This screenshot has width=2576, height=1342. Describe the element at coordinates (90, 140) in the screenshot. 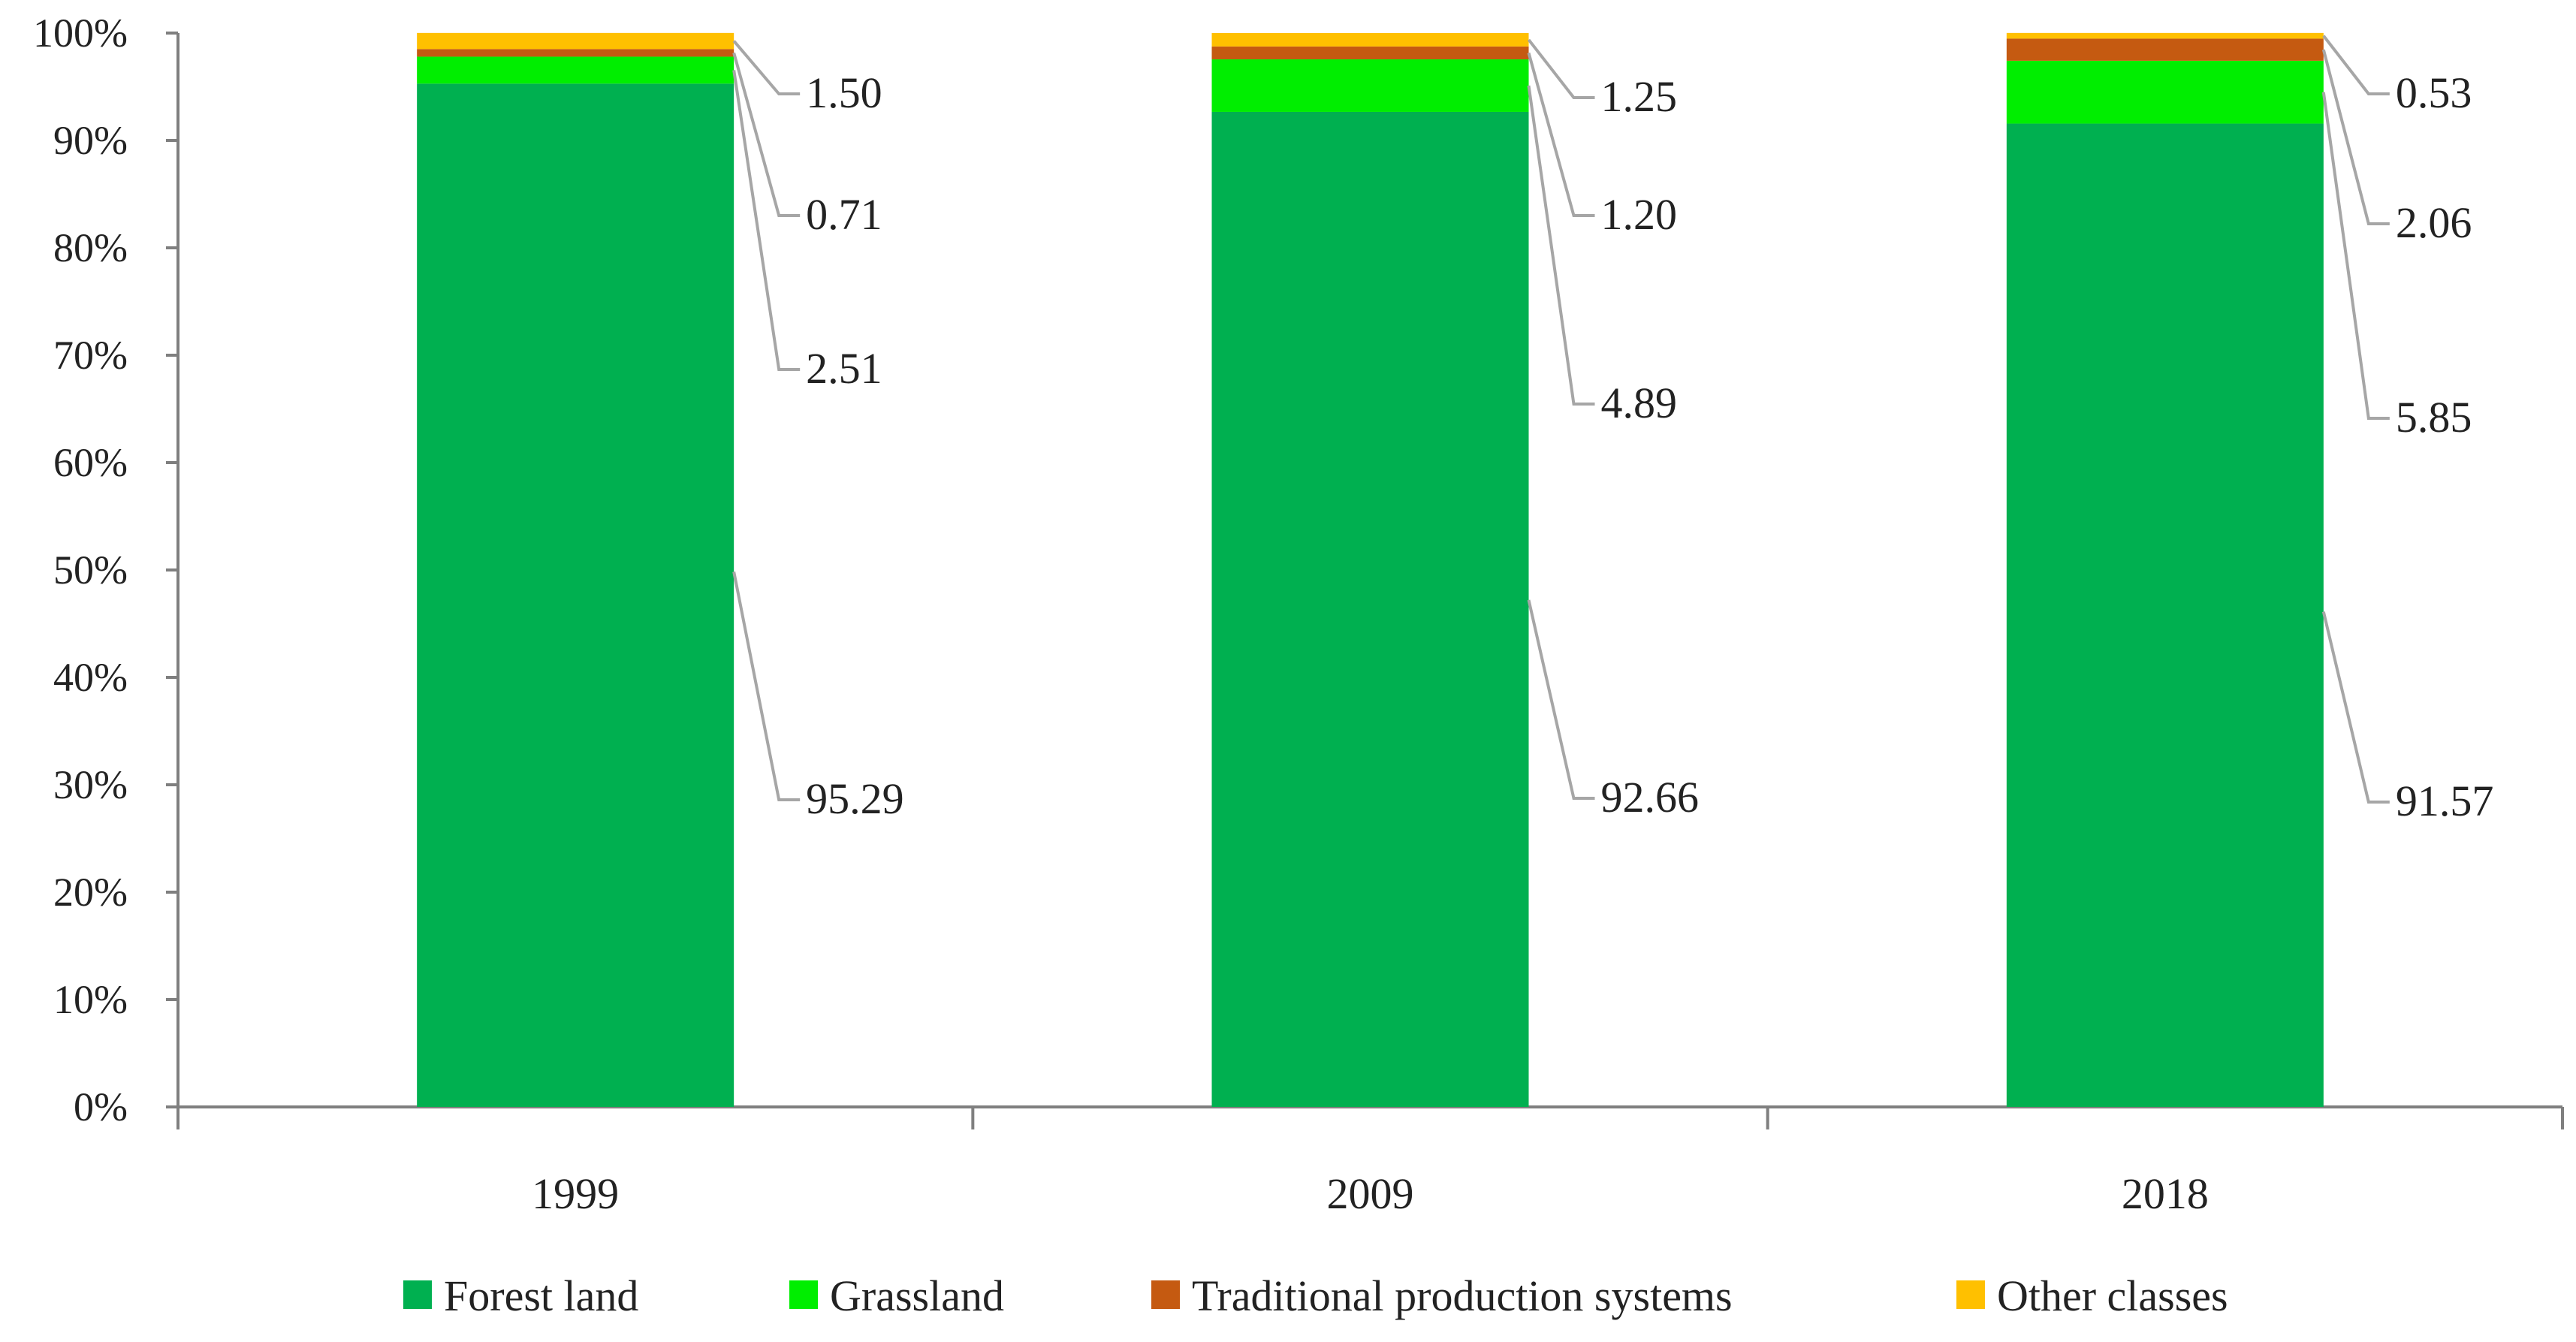

I see `y-tick-label: 90%` at that location.